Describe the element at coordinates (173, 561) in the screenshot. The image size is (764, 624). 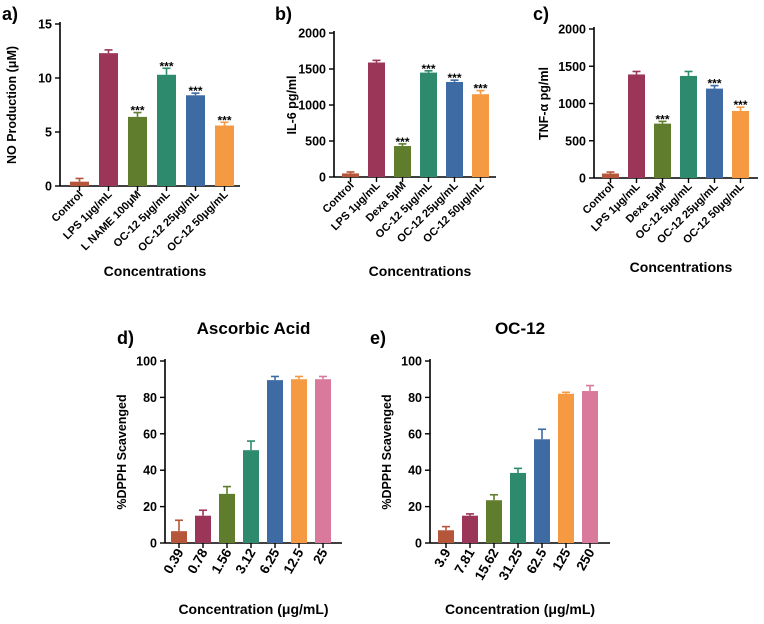
I see `x-tick-label: 0.39` at that location.